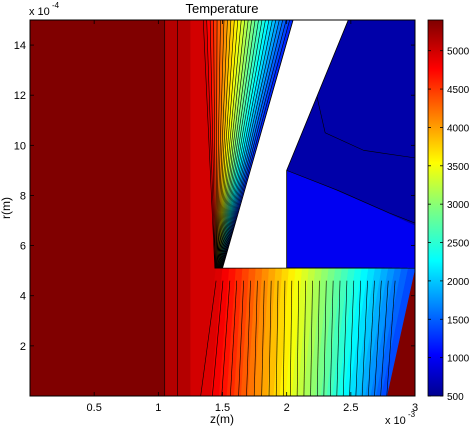  I want to click on y-tick-label: 12, so click(20, 96).